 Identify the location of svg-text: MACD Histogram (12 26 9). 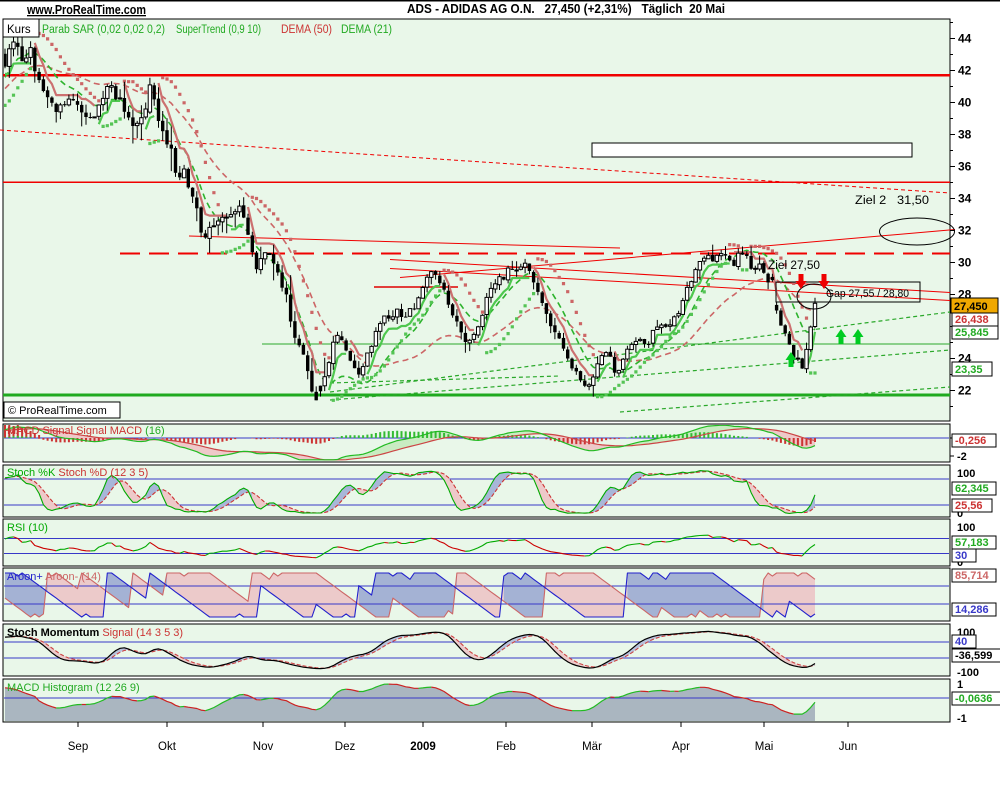
(73, 688).